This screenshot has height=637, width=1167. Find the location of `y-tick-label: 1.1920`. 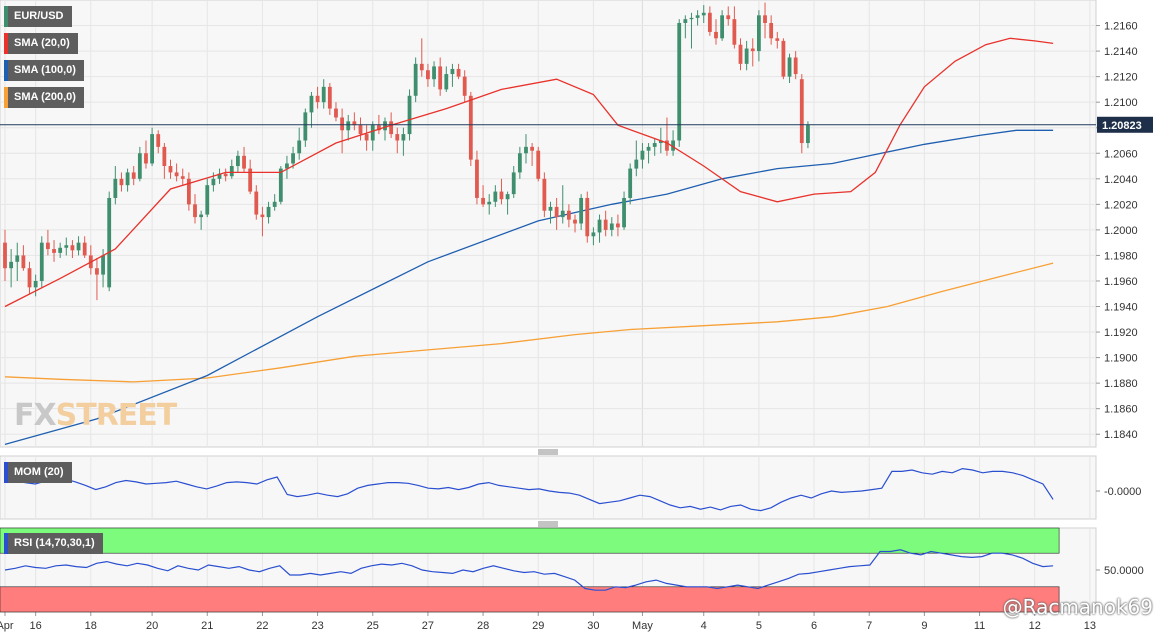

y-tick-label: 1.1920 is located at coordinates (1121, 333).